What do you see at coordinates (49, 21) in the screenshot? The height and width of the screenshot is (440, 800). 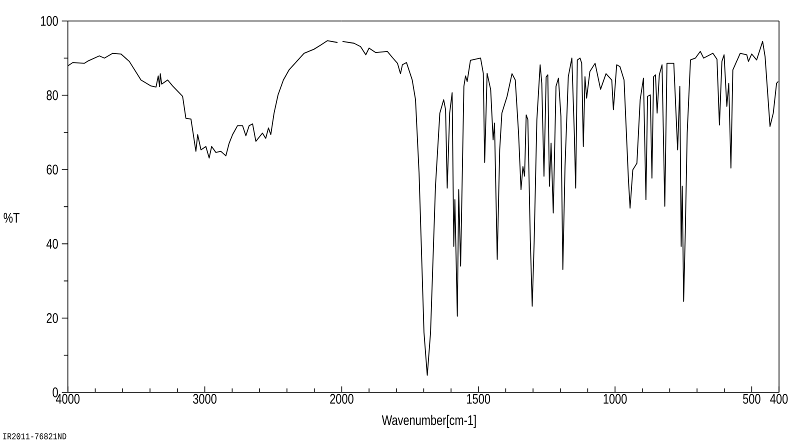 I see `y-tick-label: 100` at bounding box center [49, 21].